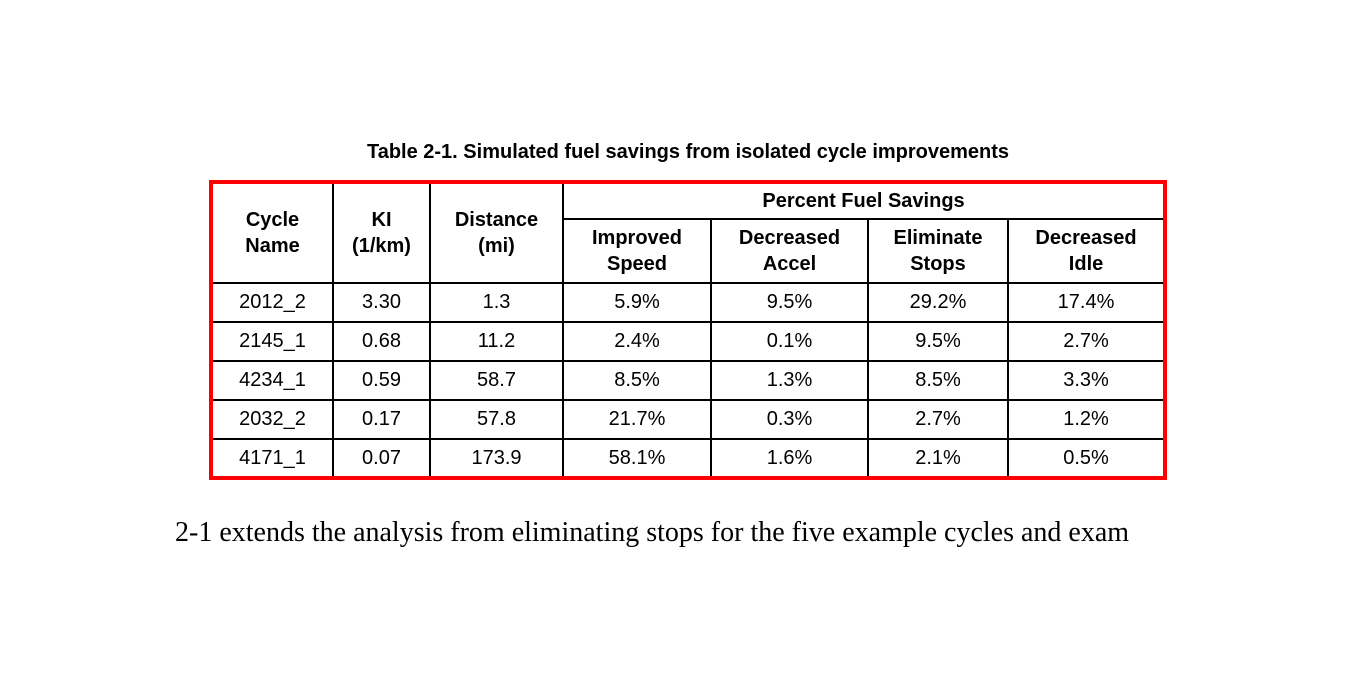 This screenshot has width=1366, height=674. Describe the element at coordinates (272, 302) in the screenshot. I see `table-cell: 2012_2` at that location.